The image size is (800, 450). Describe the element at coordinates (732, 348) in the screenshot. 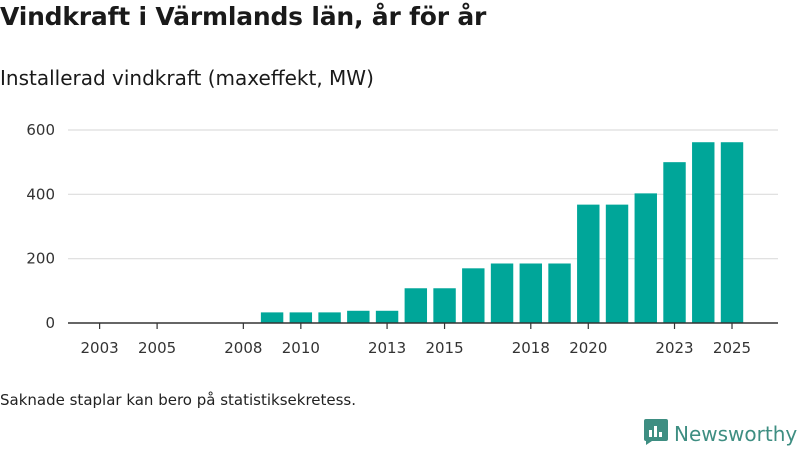

I see `x-tick-label: 2025` at that location.